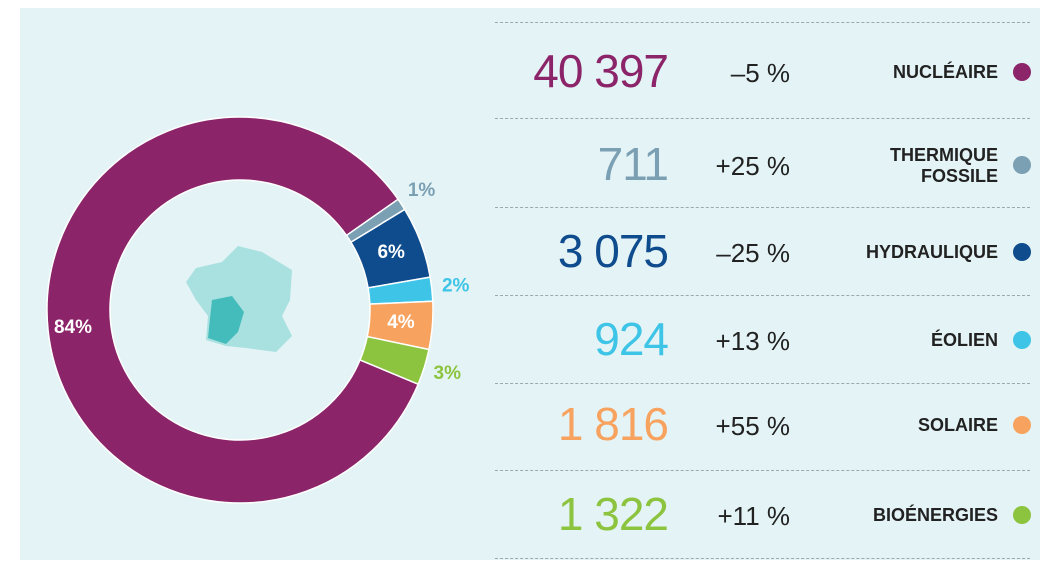  Describe the element at coordinates (613, 251) in the screenshot. I see `production-value: 3 075` at that location.